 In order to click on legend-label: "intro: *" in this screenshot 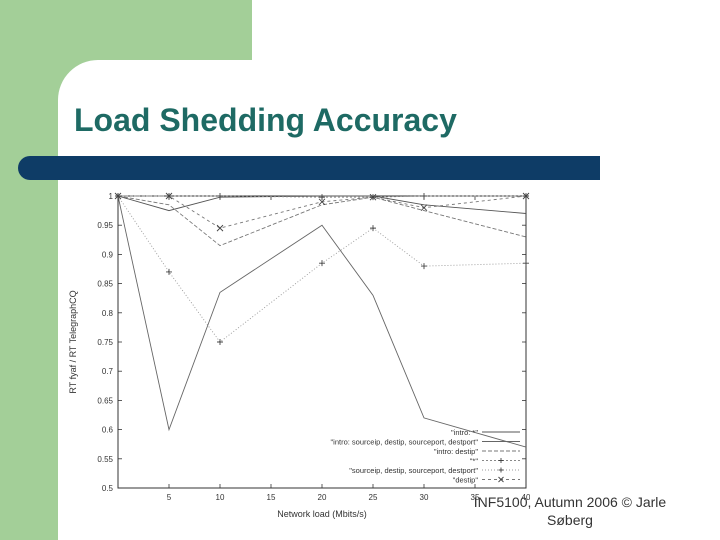, I will do `click(464, 432)`.